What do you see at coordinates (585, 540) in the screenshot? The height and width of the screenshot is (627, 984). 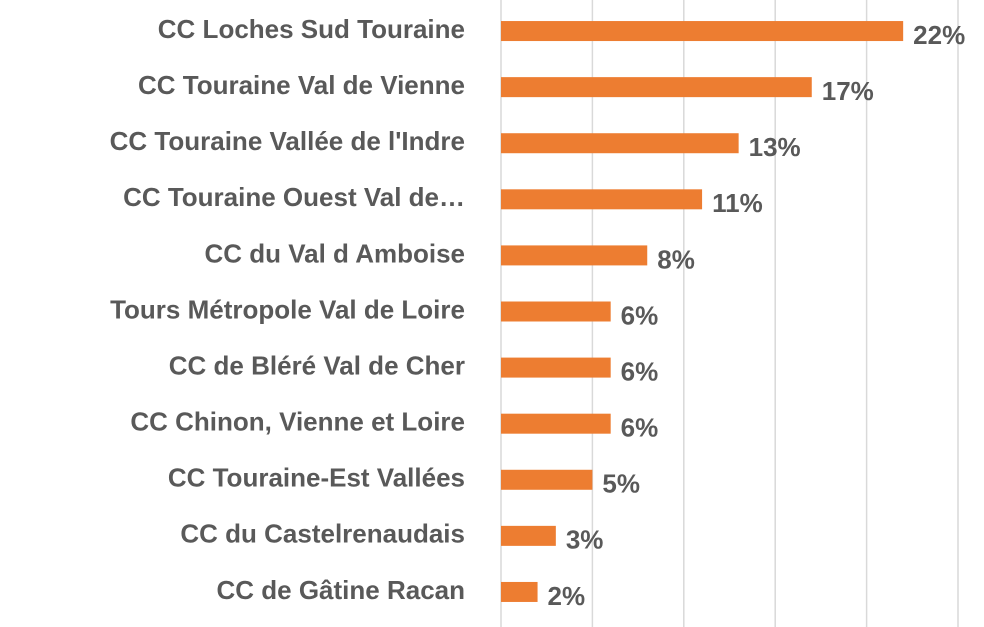 I see `value-label: 3%` at bounding box center [585, 540].